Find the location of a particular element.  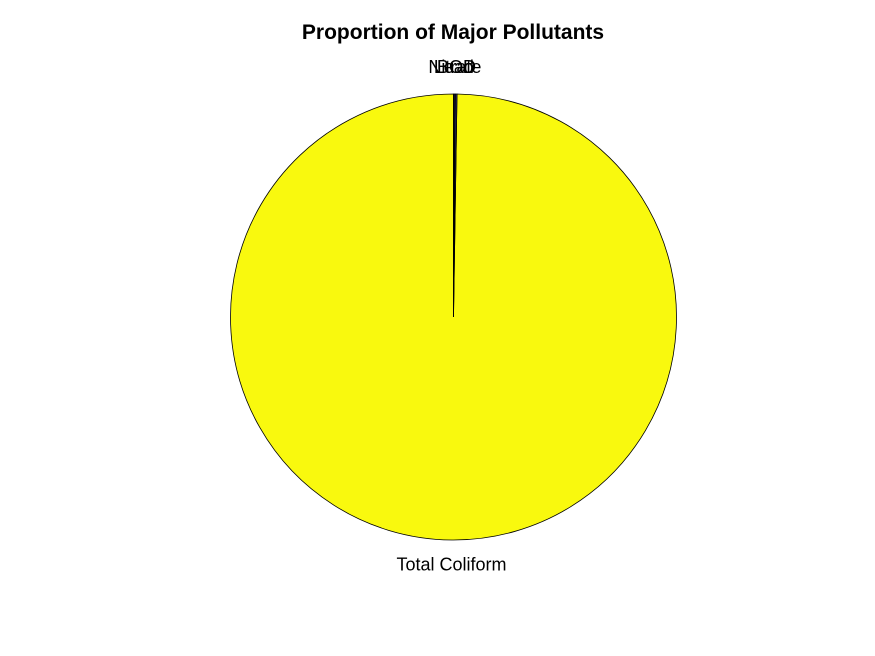

pie-label-lead: Lead is located at coordinates (454, 67).